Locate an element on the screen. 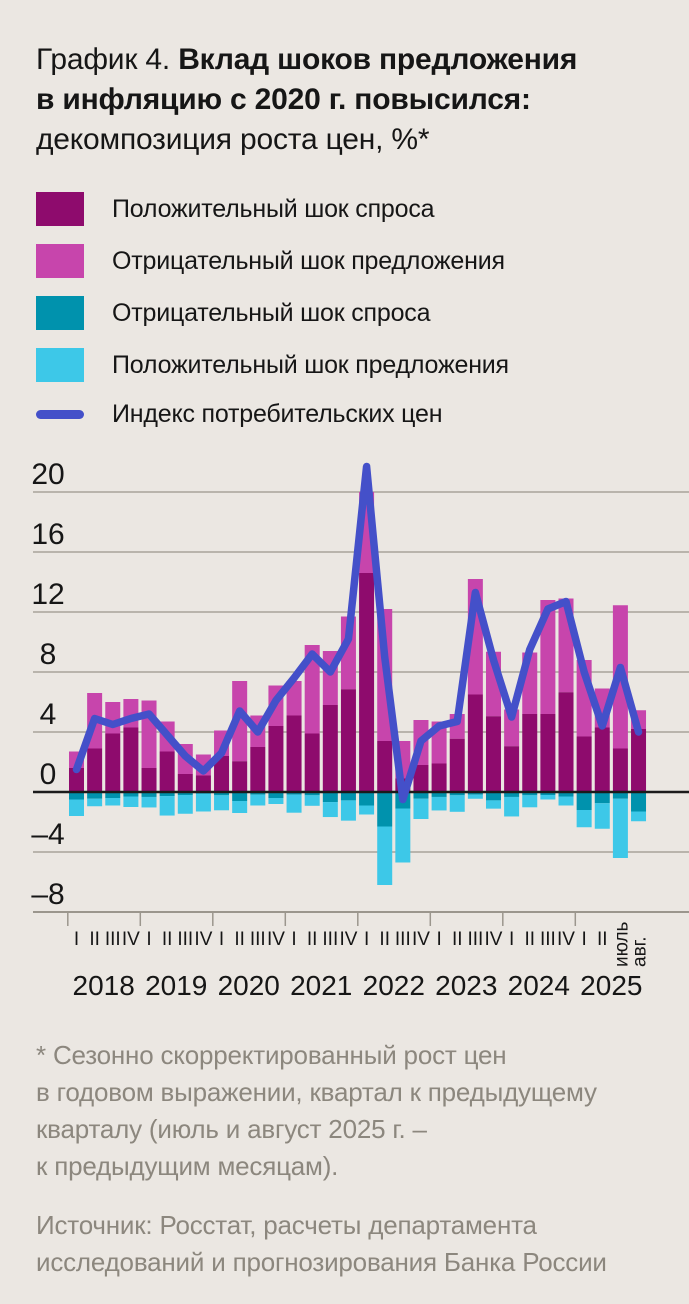  x-axis-month-label: авг. is located at coordinates (640, 951).